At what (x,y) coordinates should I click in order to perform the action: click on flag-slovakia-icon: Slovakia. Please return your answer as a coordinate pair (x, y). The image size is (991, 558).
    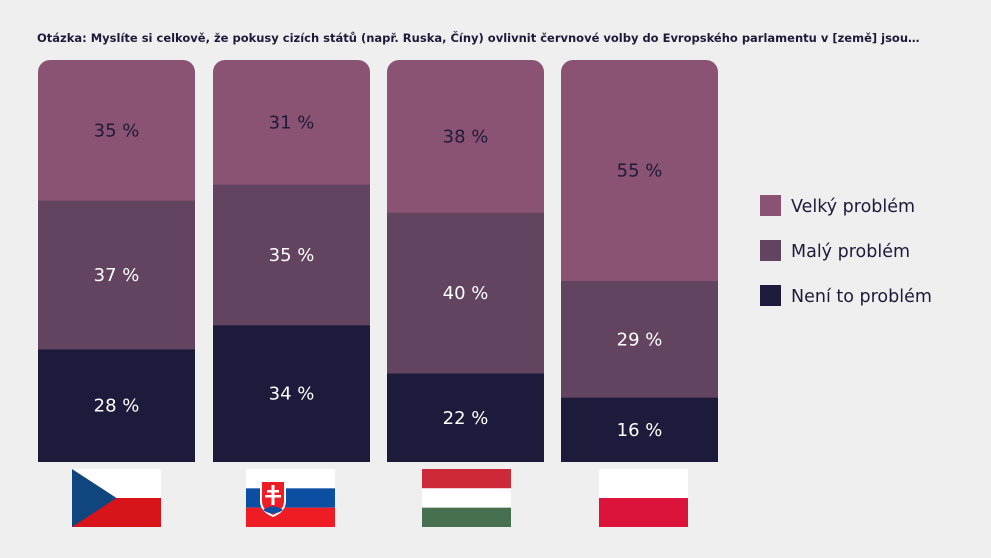
    Looking at the image, I should click on (290, 498).